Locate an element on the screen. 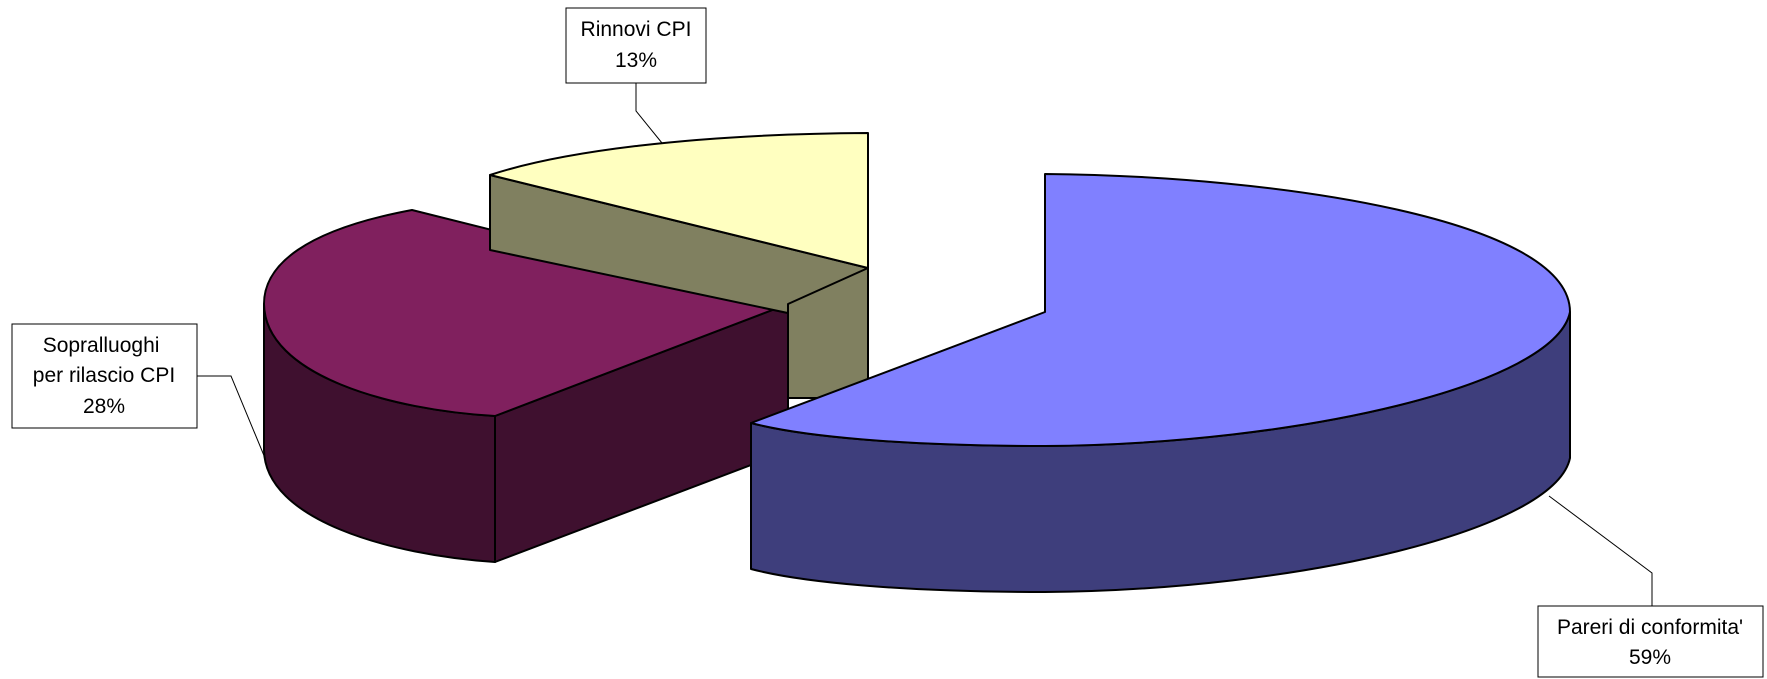 The image size is (1767, 679). slice-sopralluoghi-top is located at coordinates (526, 313).